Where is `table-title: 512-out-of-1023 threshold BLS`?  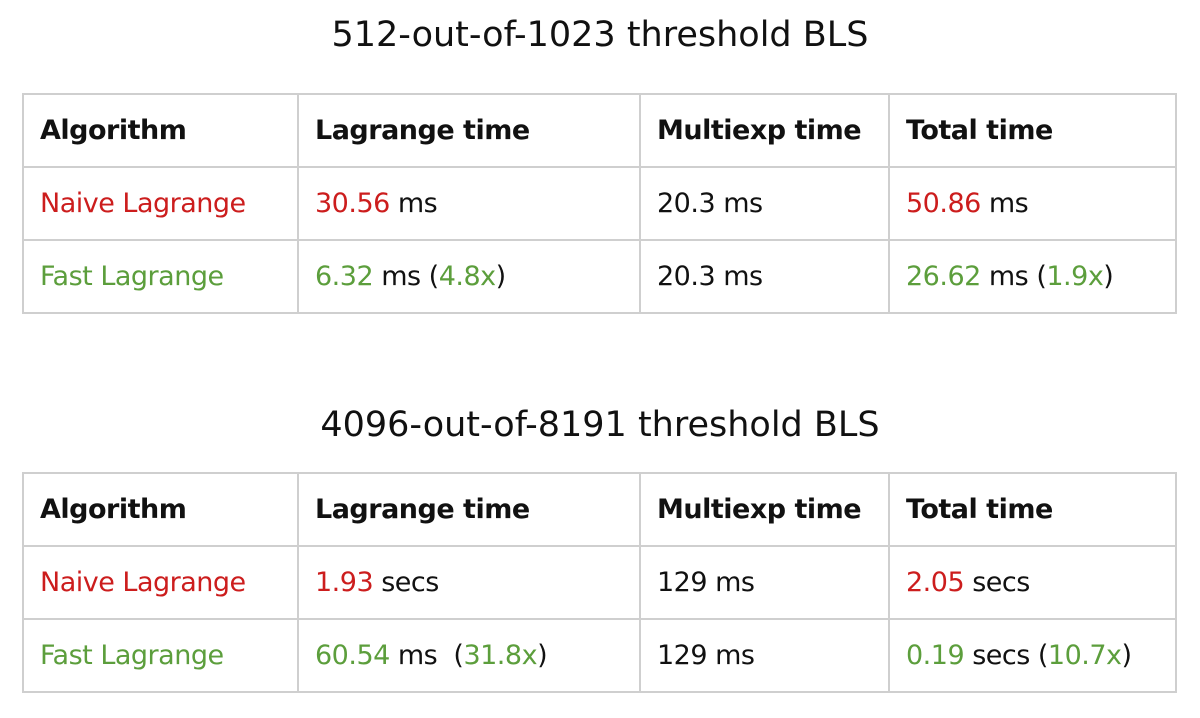 table-title: 512-out-of-1023 threshold BLS is located at coordinates (600, 35).